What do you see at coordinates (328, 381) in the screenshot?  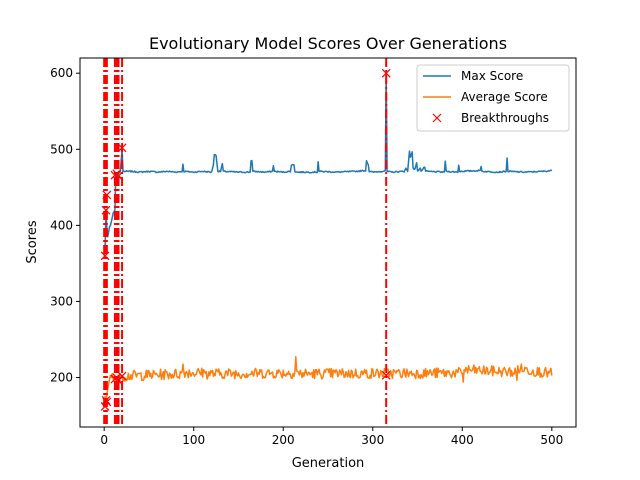 I see `series-line-average-score` at bounding box center [328, 381].